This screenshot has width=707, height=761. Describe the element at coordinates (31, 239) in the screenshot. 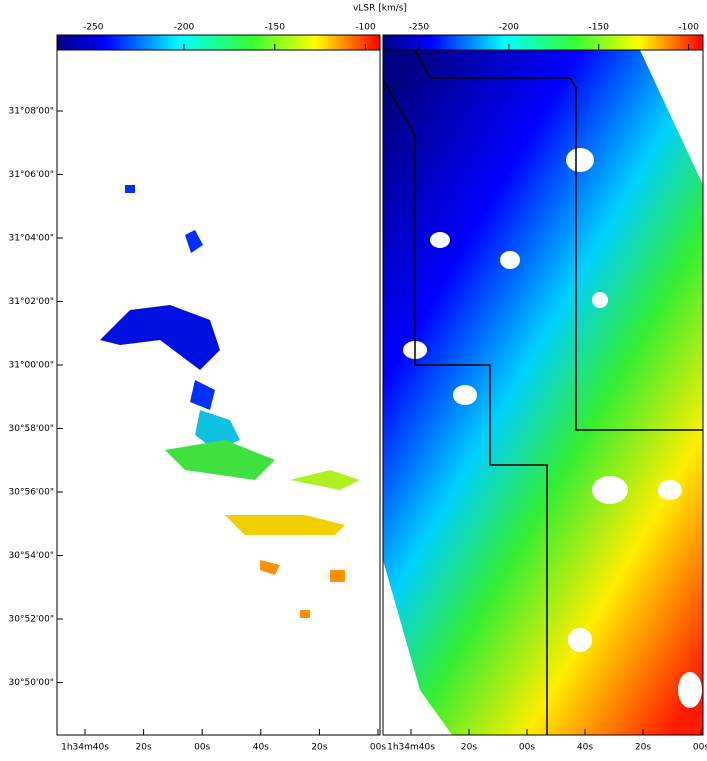

I see `y-tick-label: 31°04'00"` at that location.